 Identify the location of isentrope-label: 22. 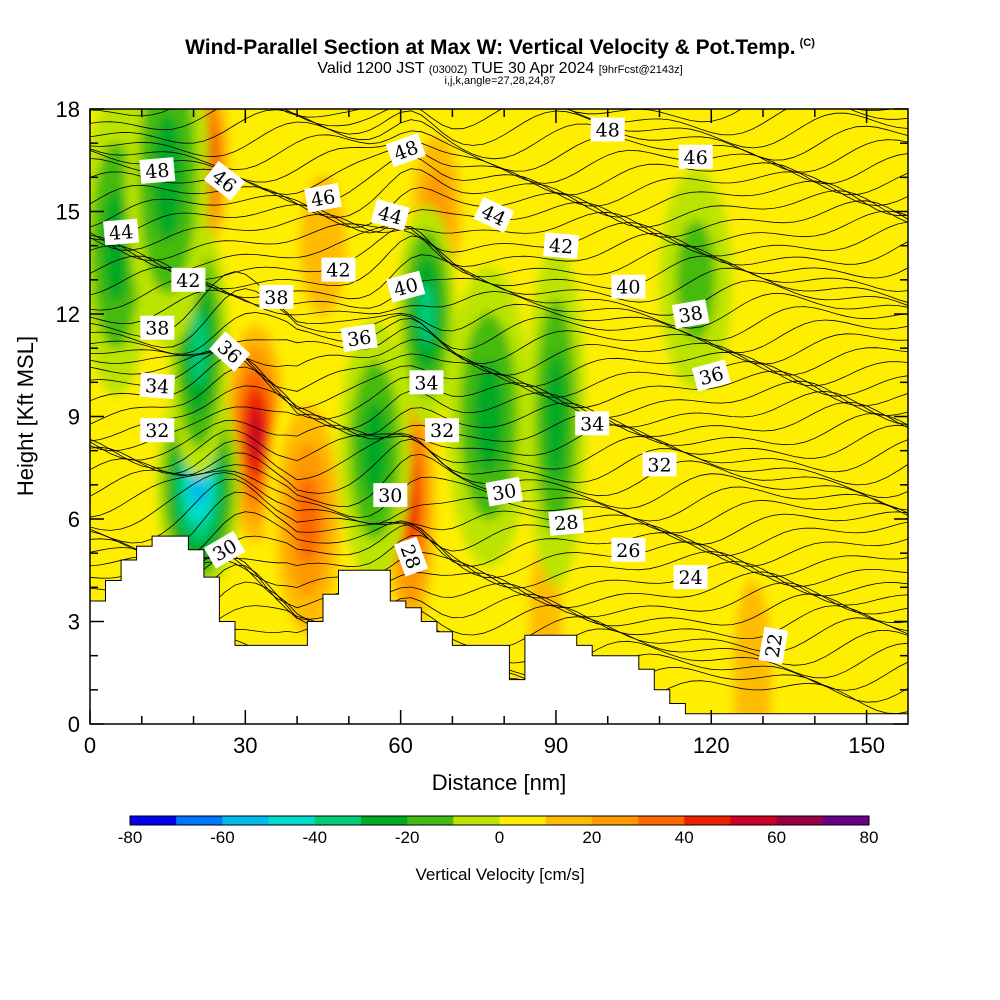
(773, 645).